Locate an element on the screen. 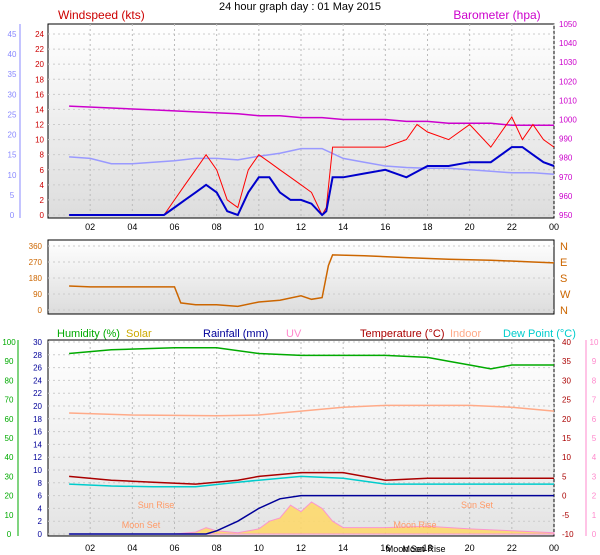  y-tick-label: 24 is located at coordinates (37, 380).